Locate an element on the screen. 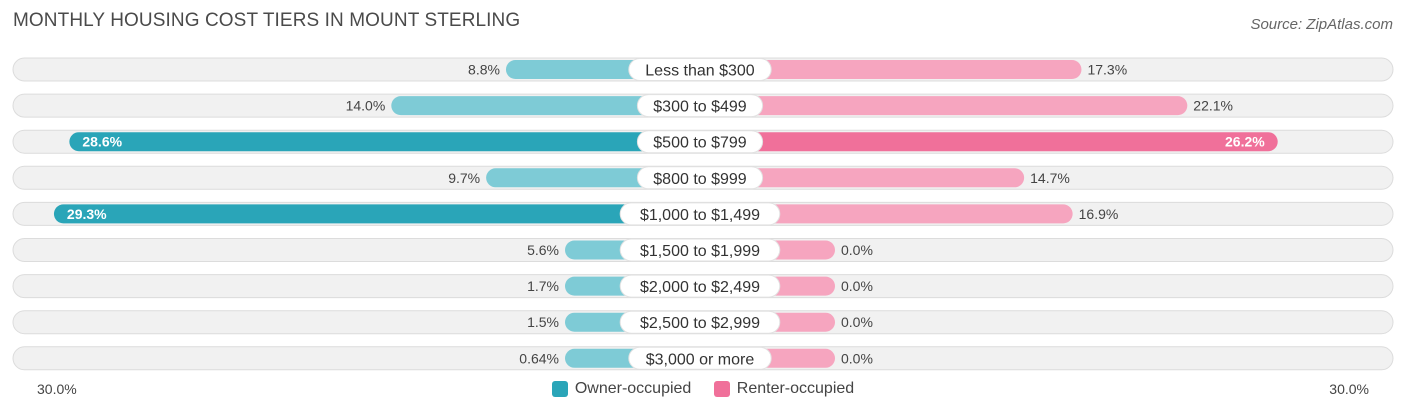 The width and height of the screenshot is (1406, 415). category-label: $3,000 or more is located at coordinates (700, 359).